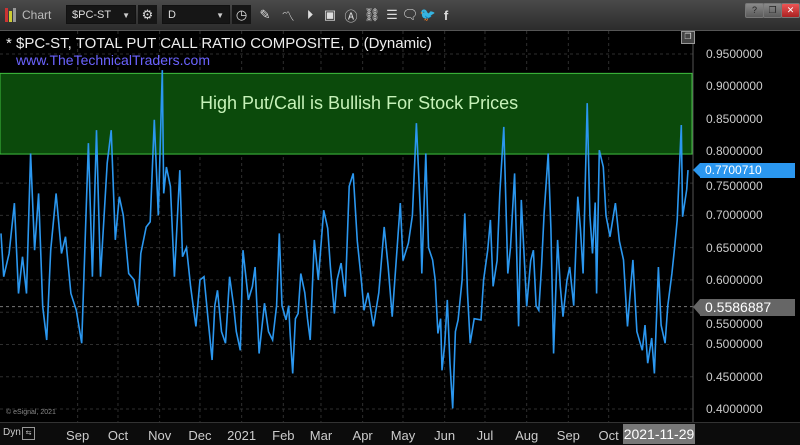  Describe the element at coordinates (446, 15) in the screenshot. I see `facebook-icon: f` at that location.